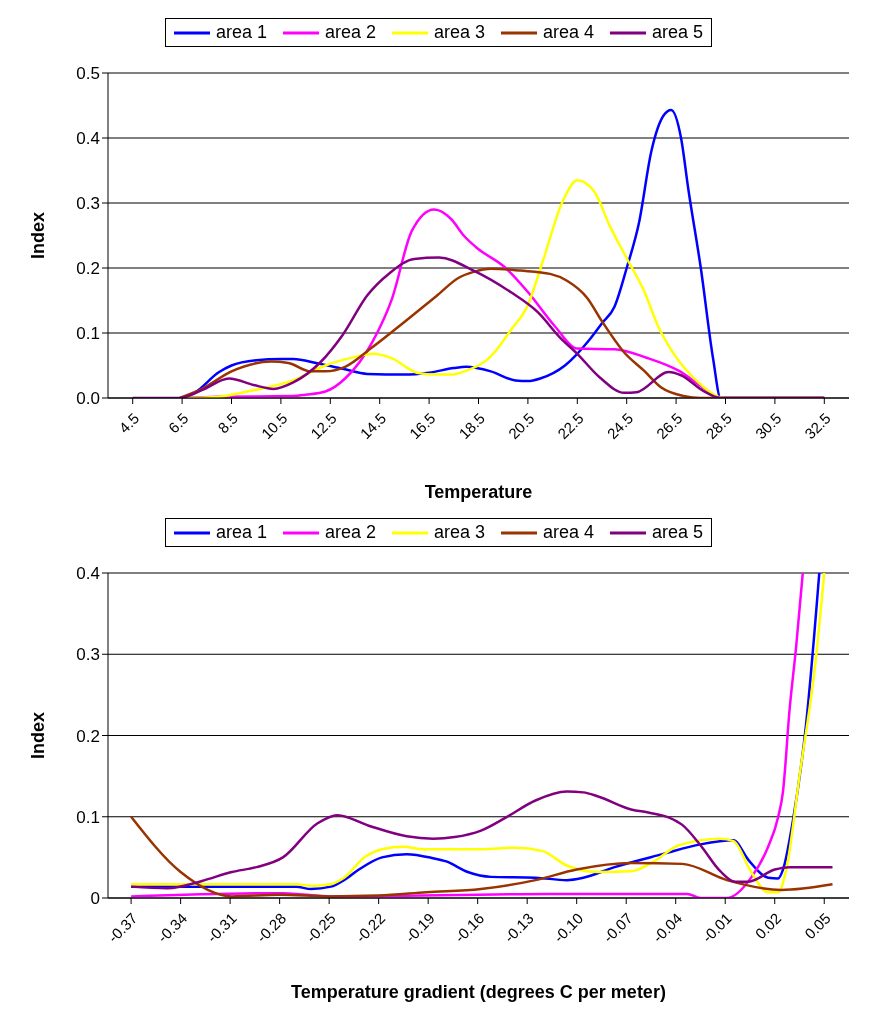 This screenshot has height=1034, width=877. Describe the element at coordinates (88, 399) in the screenshot. I see `y-tick-label: 0.0` at that location.